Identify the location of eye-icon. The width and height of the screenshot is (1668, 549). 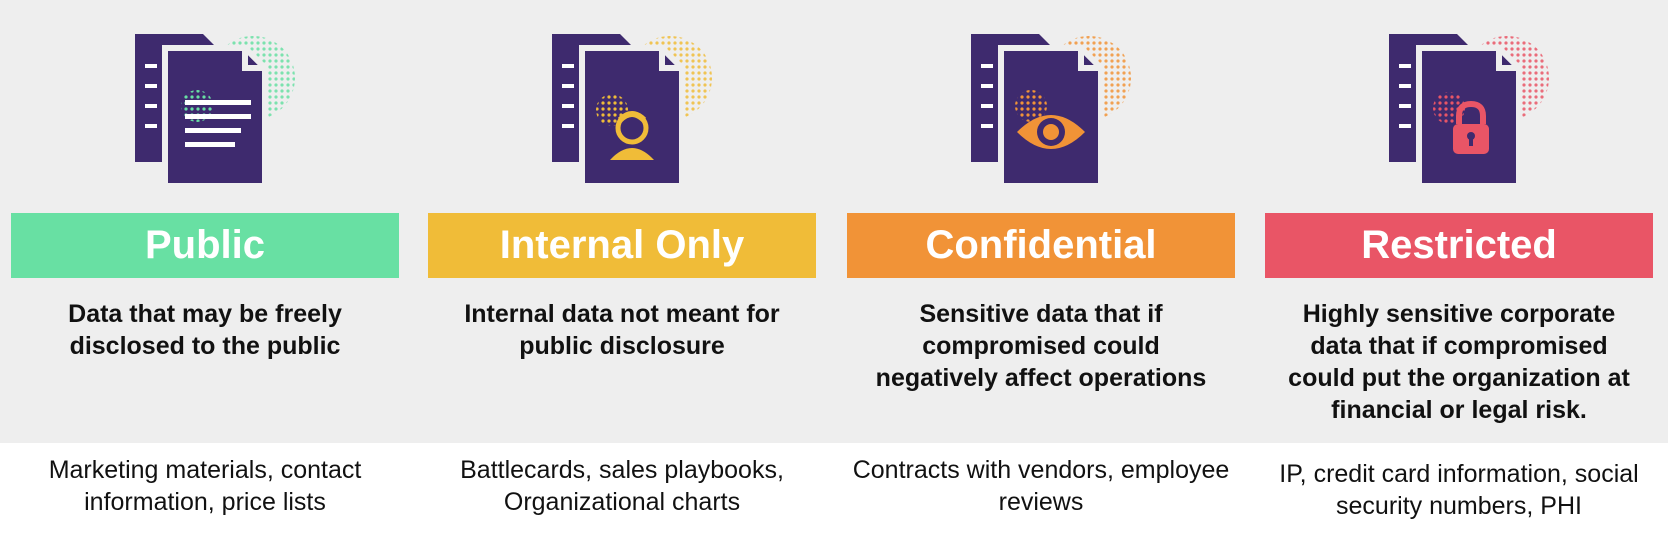
(1051, 132).